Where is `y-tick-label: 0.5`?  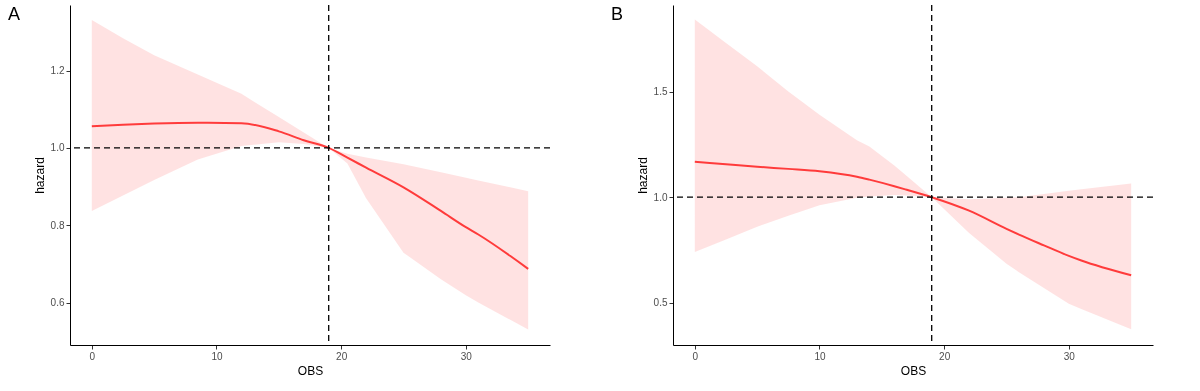
y-tick-label: 0.5 is located at coordinates (660, 303).